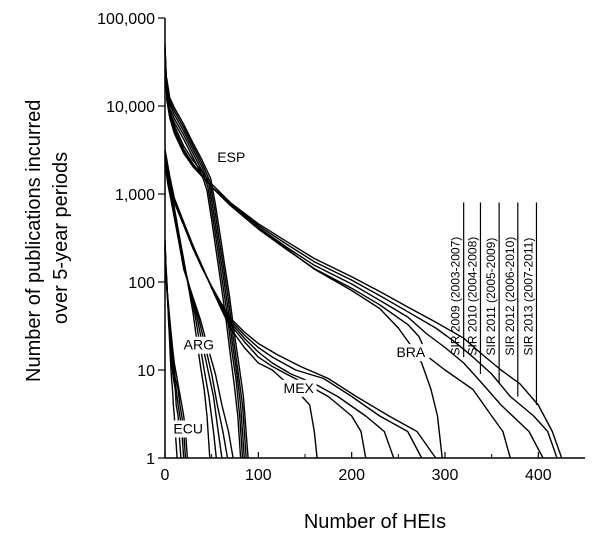  Describe the element at coordinates (538, 475) in the screenshot. I see `x-tick-label: 400` at that location.